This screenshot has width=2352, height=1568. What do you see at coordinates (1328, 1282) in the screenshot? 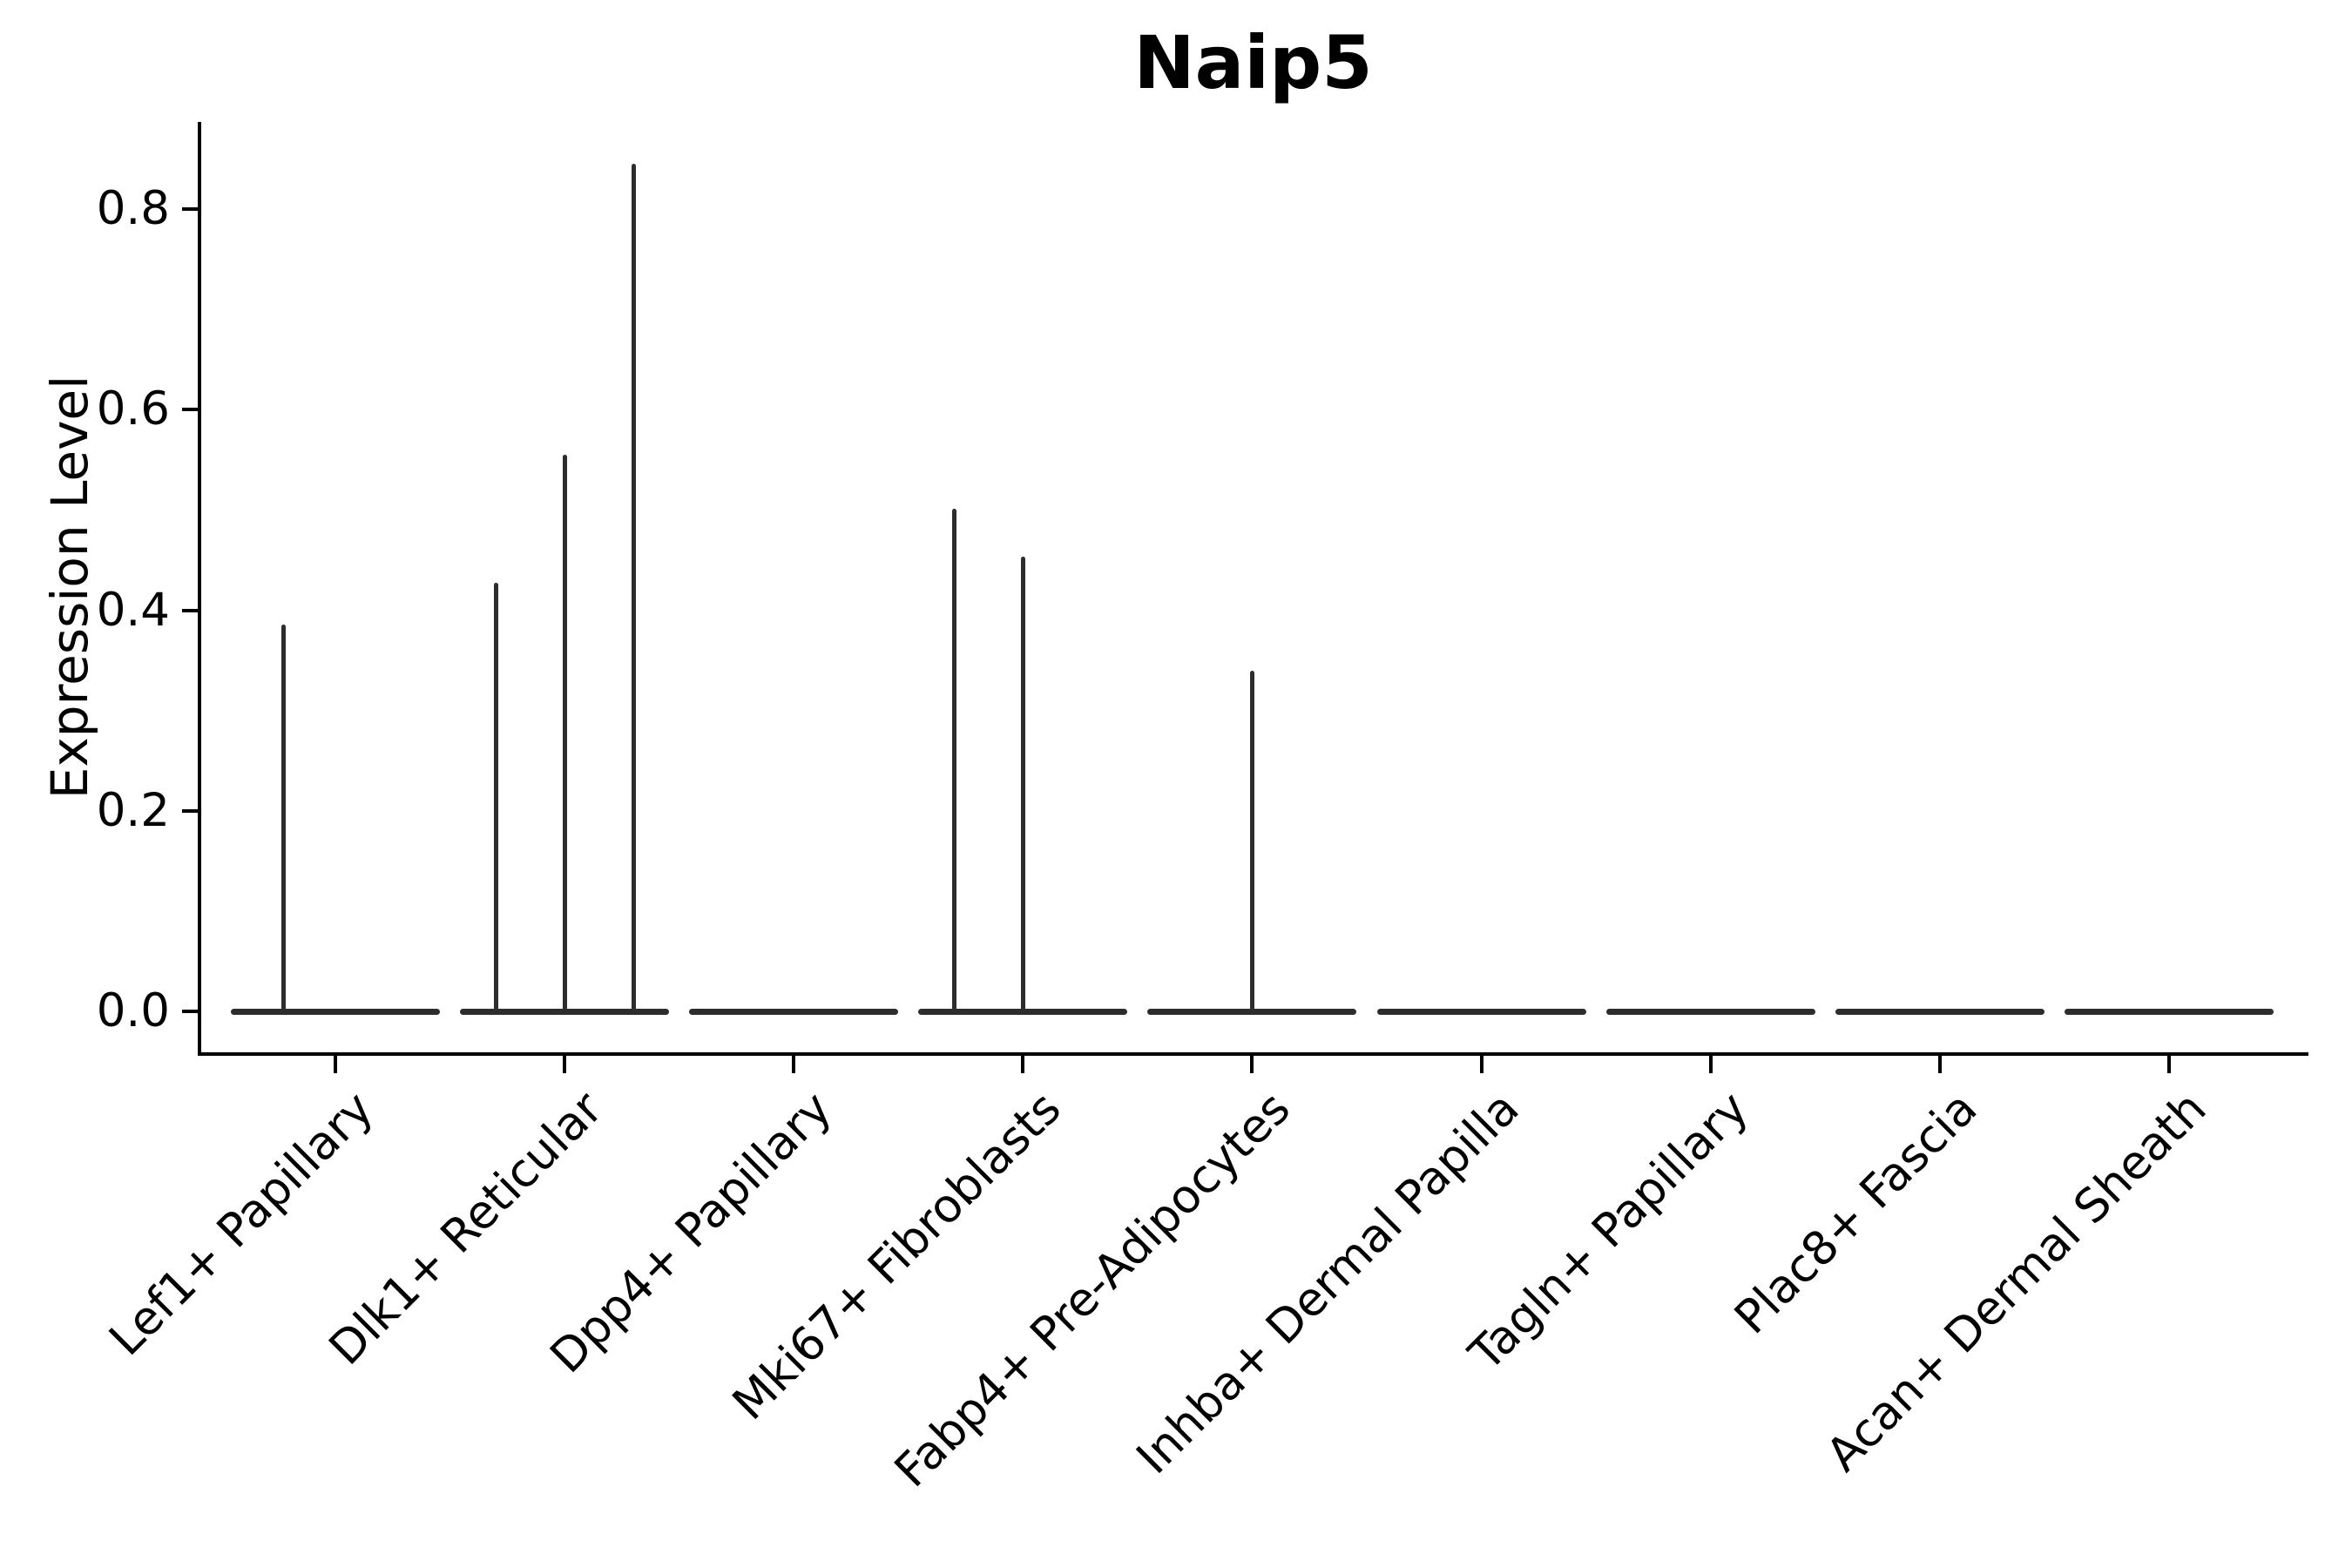
I see `x-tick-label: Inhba+ Dermal Papilla` at bounding box center [1328, 1282].